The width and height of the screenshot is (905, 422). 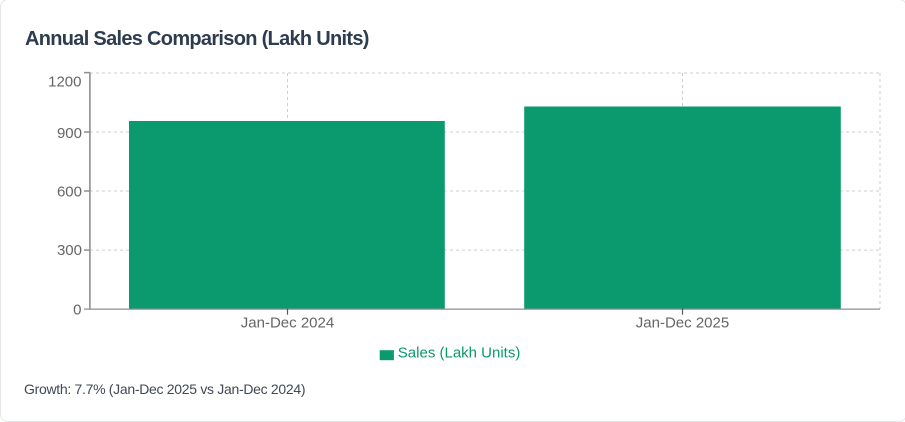 I want to click on svg-text: 900, so click(x=69, y=133).